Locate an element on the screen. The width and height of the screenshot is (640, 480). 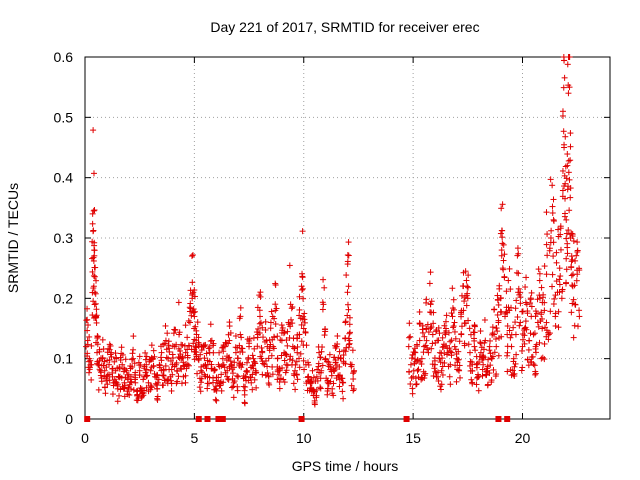
zero-marker is located at coordinates (198, 419).